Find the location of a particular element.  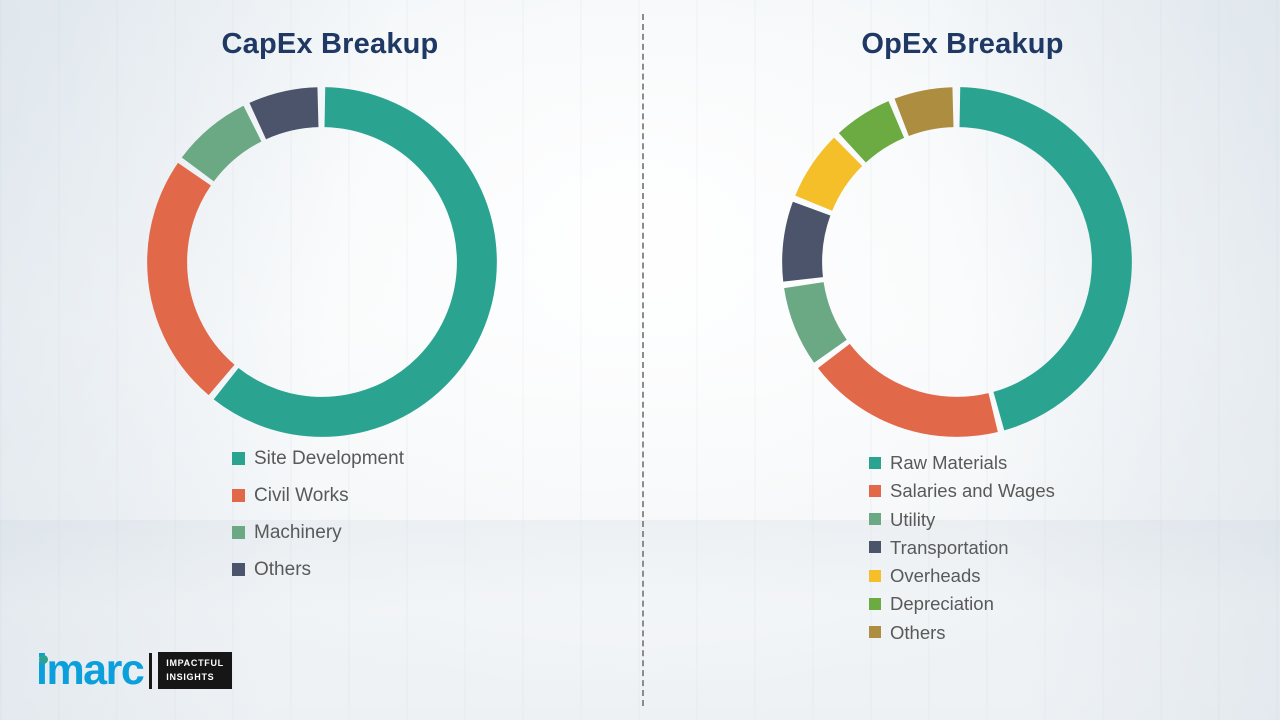

legend-label: Depreciation is located at coordinates (942, 604).